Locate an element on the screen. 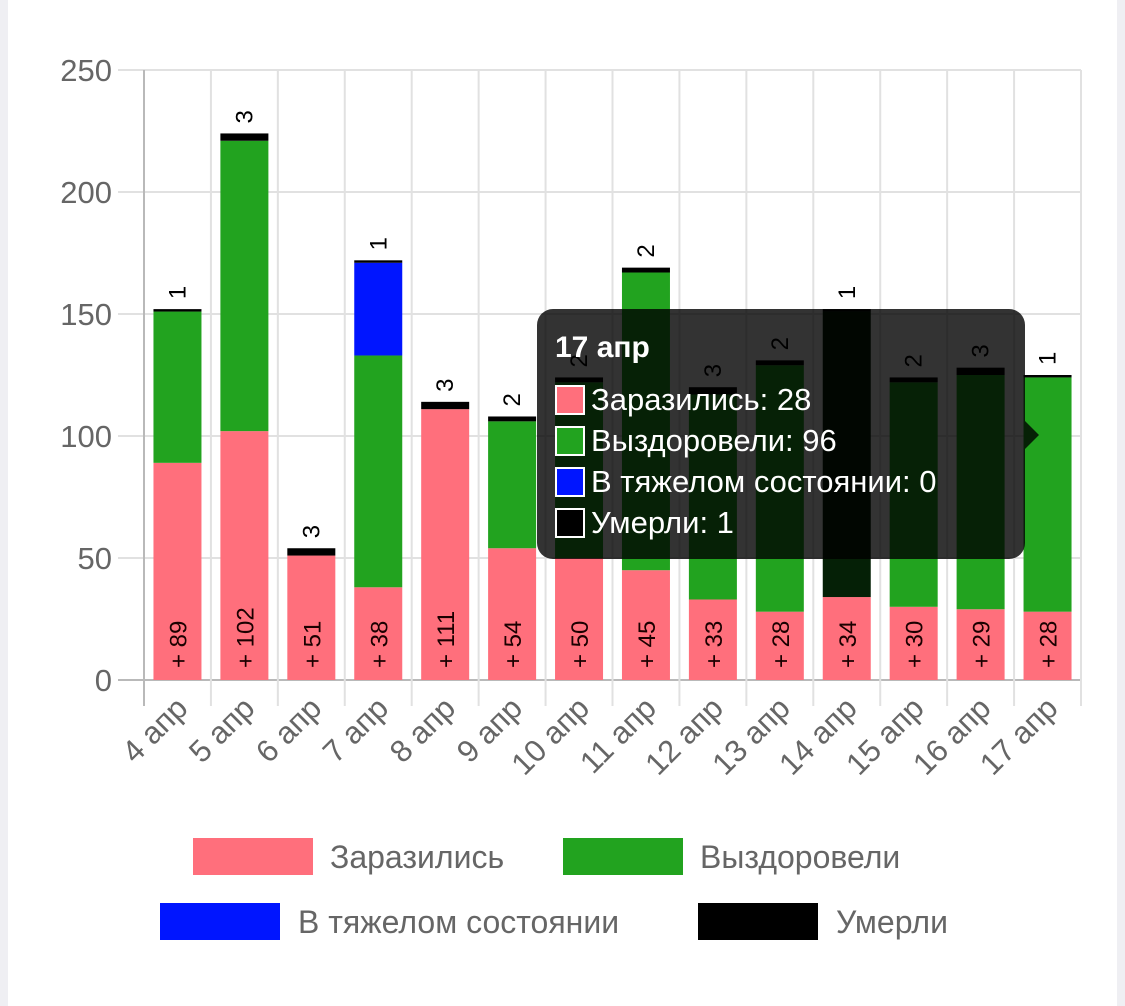 The image size is (1125, 1006). legend-label: В тяжелом состоянии is located at coordinates (458, 922).